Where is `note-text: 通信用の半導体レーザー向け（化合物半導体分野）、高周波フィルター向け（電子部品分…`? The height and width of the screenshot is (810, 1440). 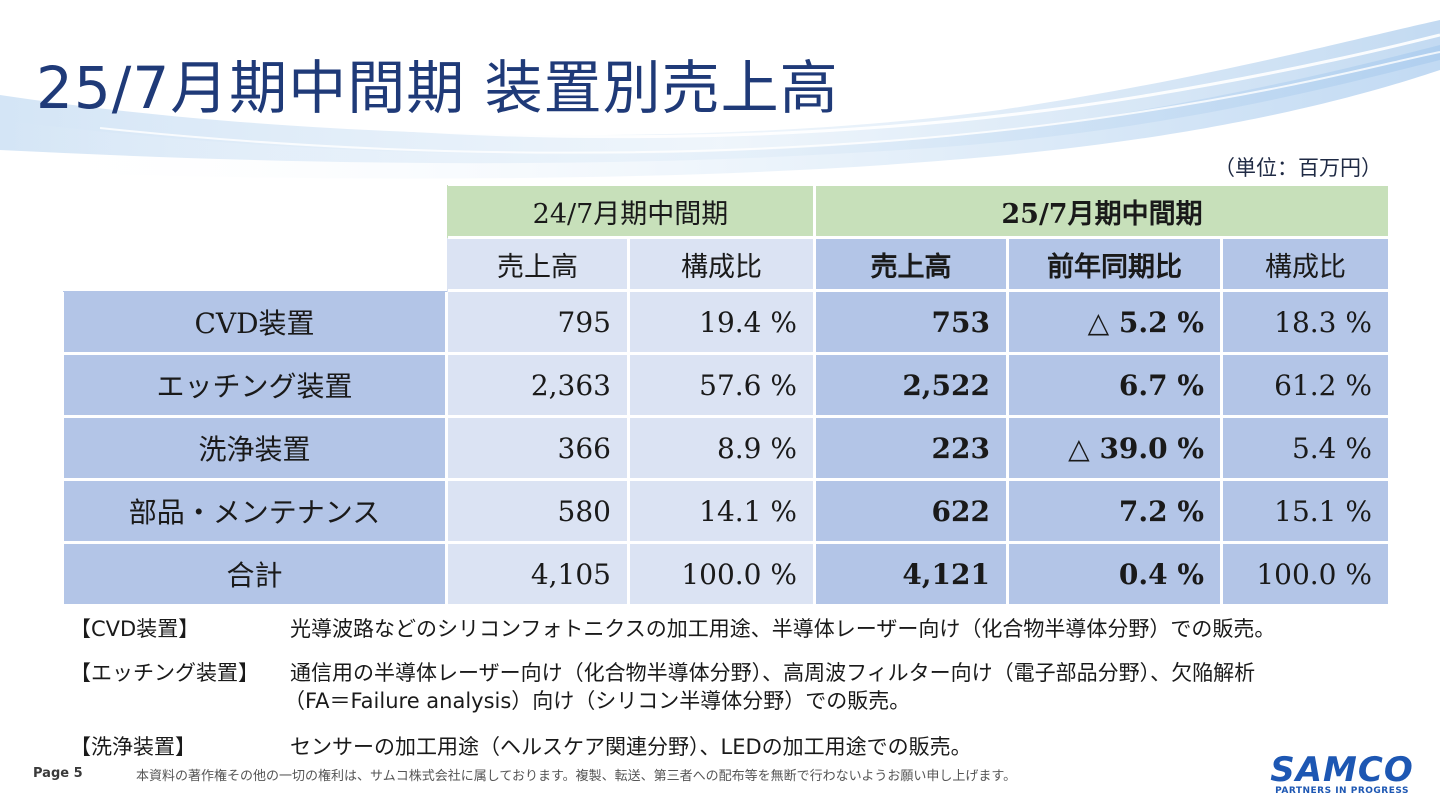 note-text: 通信用の半導体レーザー向け（化合物半導体分野）、高周波フィルター向け（電子部品分… is located at coordinates (773, 673).